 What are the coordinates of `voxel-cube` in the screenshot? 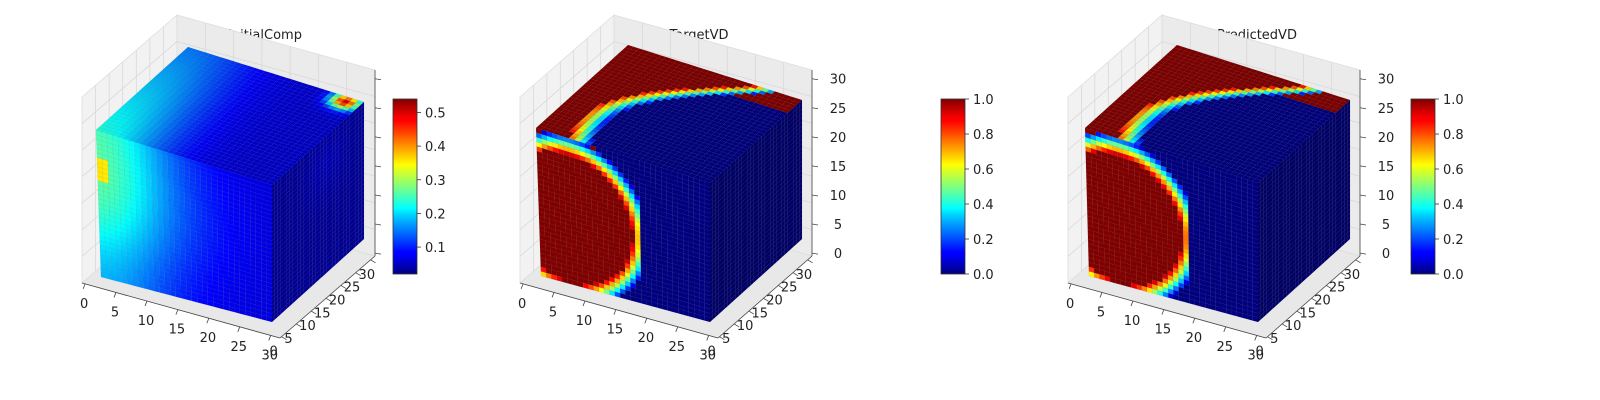 It's located at (230, 184).